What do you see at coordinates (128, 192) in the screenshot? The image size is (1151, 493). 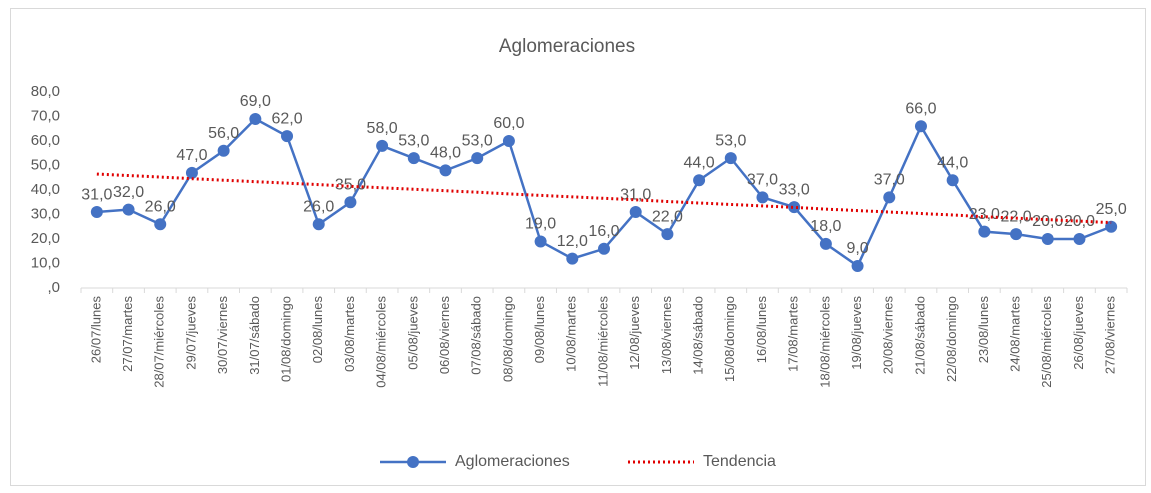 I see `data-label: 32,0` at bounding box center [128, 192].